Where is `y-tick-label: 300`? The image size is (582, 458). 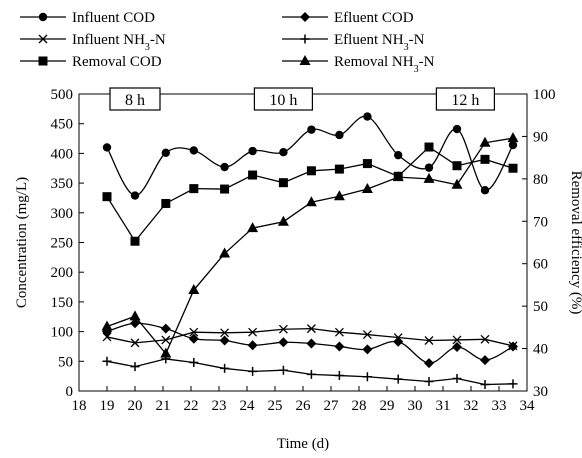
y-tick-label: 300 is located at coordinates (62, 214).